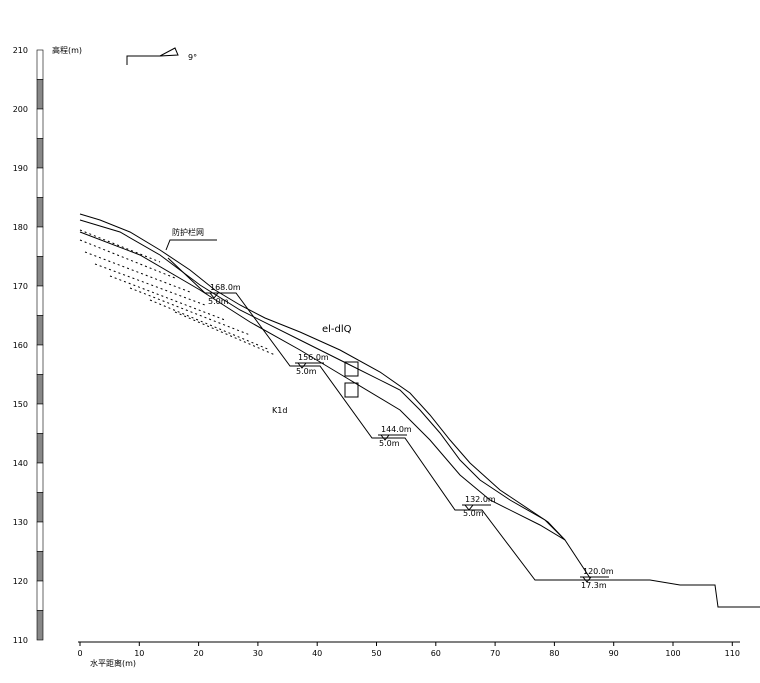  What do you see at coordinates (279, 410) in the screenshot?
I see `rock-label: K1d` at bounding box center [279, 410].